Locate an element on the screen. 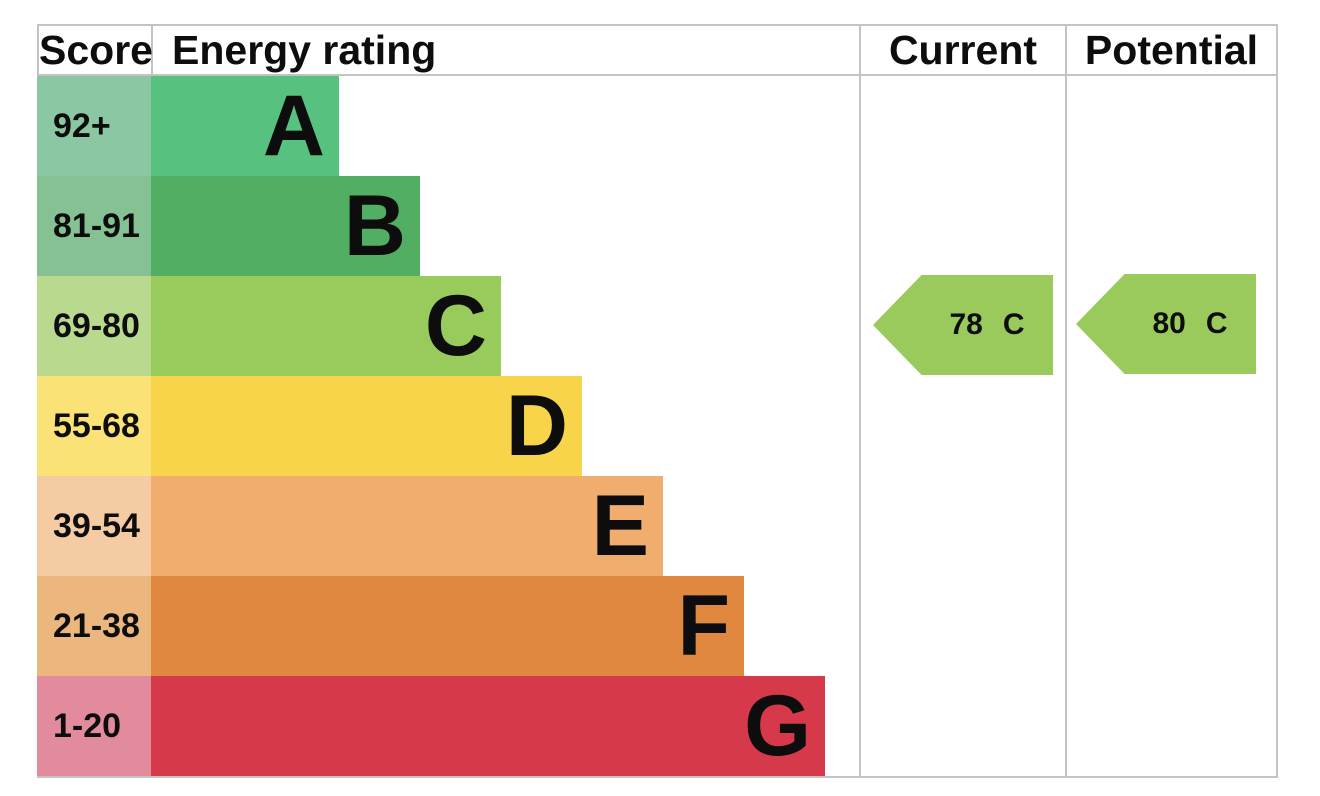 The image size is (1320, 796). score-range-cell: 1-20 is located at coordinates (94, 726).